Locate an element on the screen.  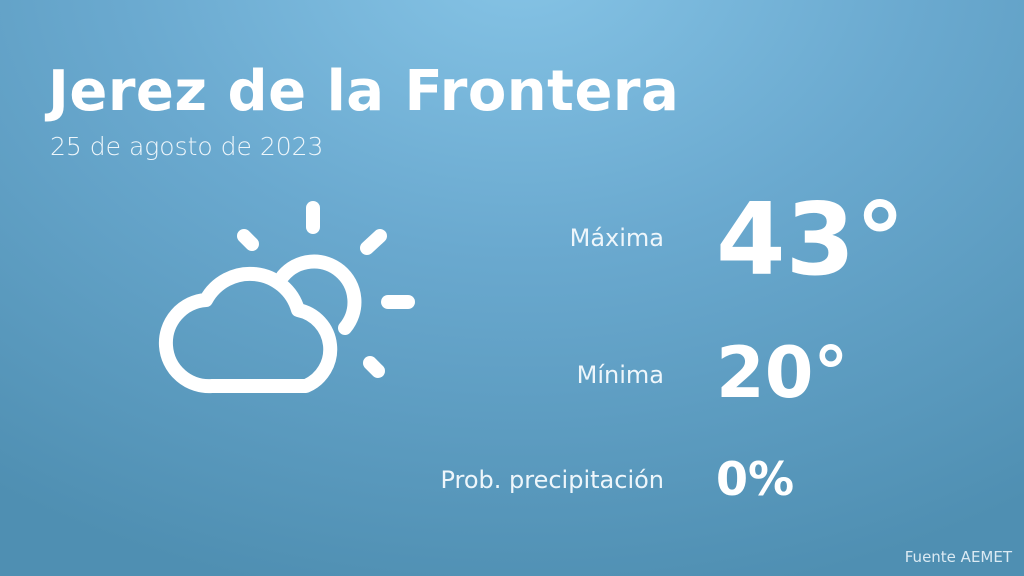
min-label: Mínima is located at coordinates (620, 375).